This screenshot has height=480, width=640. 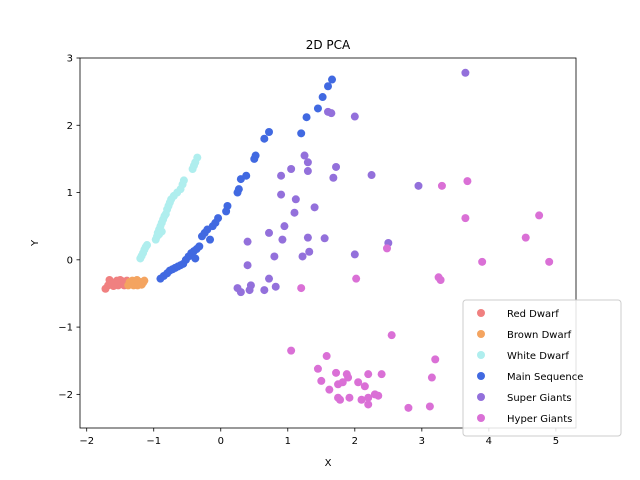 I want to click on x-tick-label: 1, so click(x=288, y=441).